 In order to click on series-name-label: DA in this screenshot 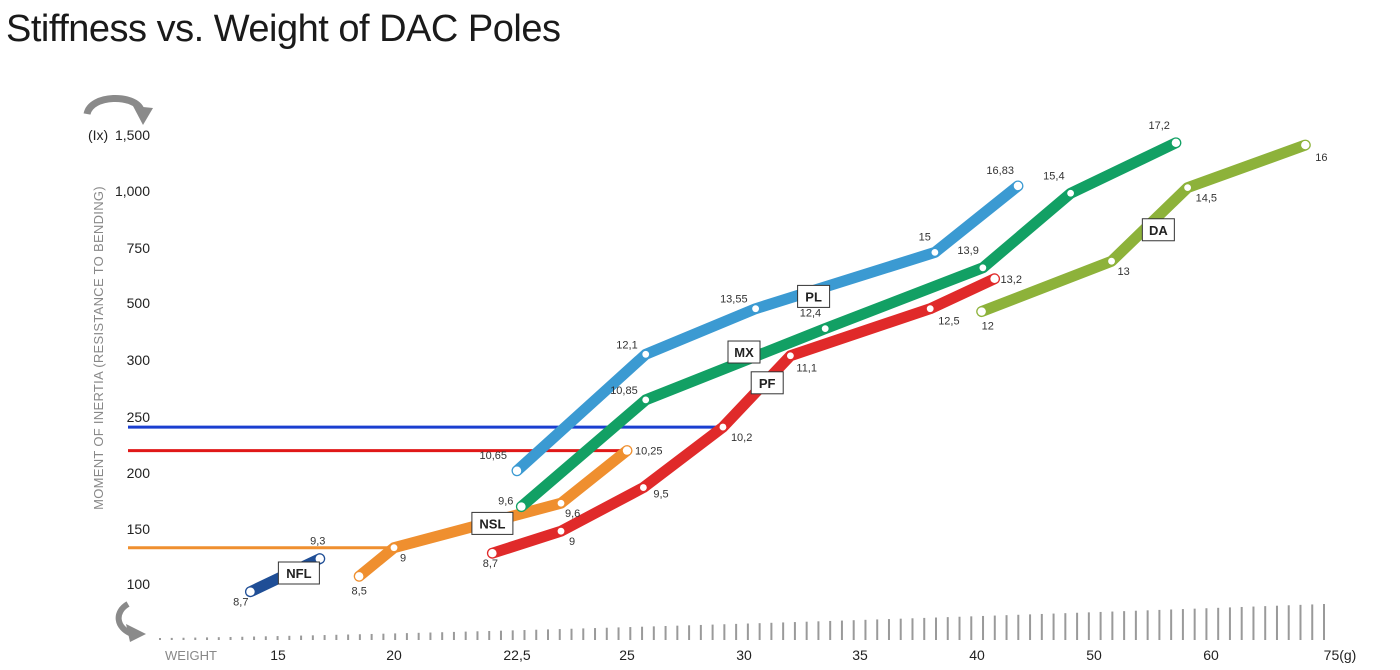, I will do `click(1158, 230)`.